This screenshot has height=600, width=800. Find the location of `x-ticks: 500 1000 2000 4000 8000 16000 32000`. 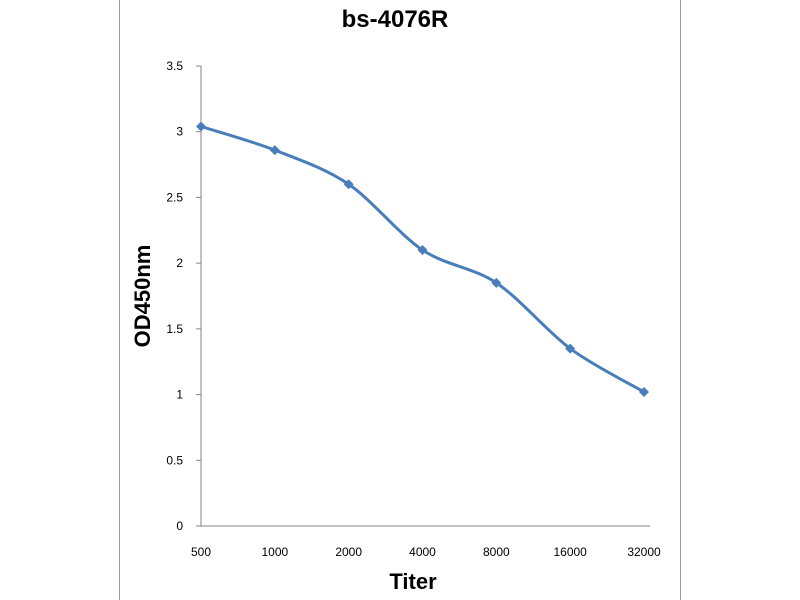

x-ticks: 500 1000 2000 4000 8000 16000 32000 is located at coordinates (426, 552).